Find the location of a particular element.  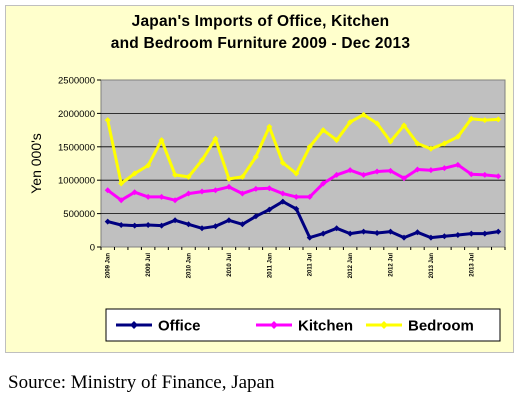

series-line-bedroom is located at coordinates (302, 149).